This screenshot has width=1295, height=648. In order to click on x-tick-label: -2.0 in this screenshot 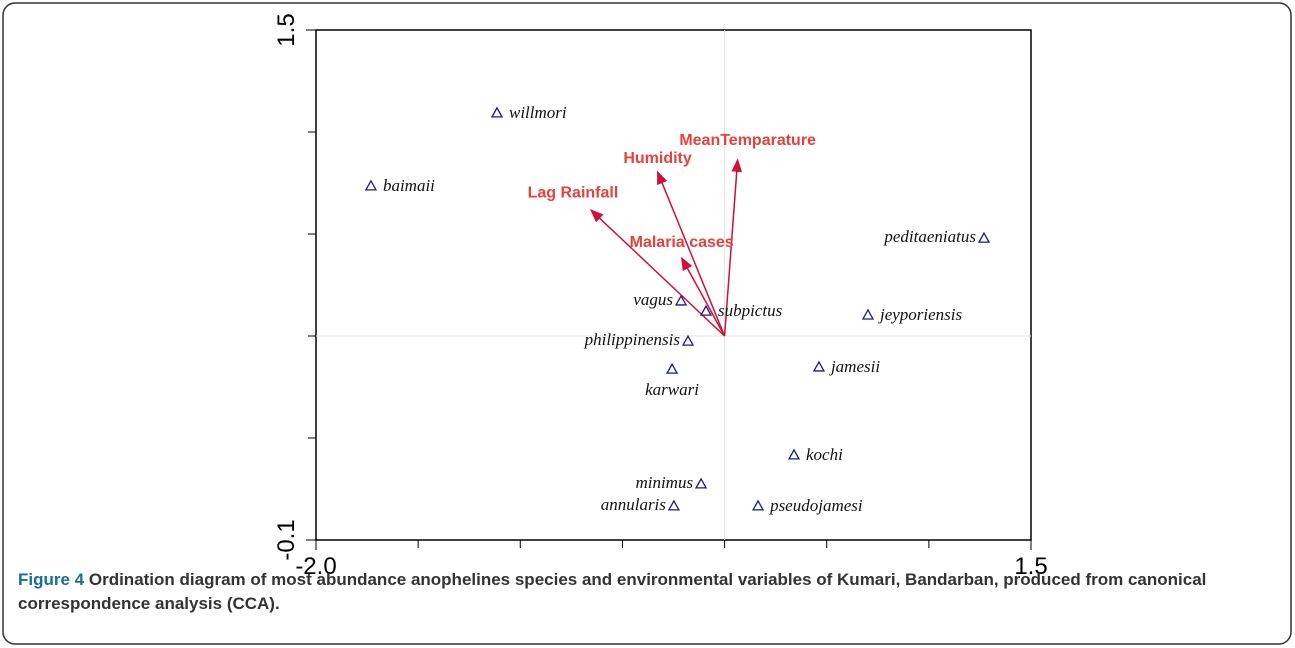, I will do `click(315, 566)`.